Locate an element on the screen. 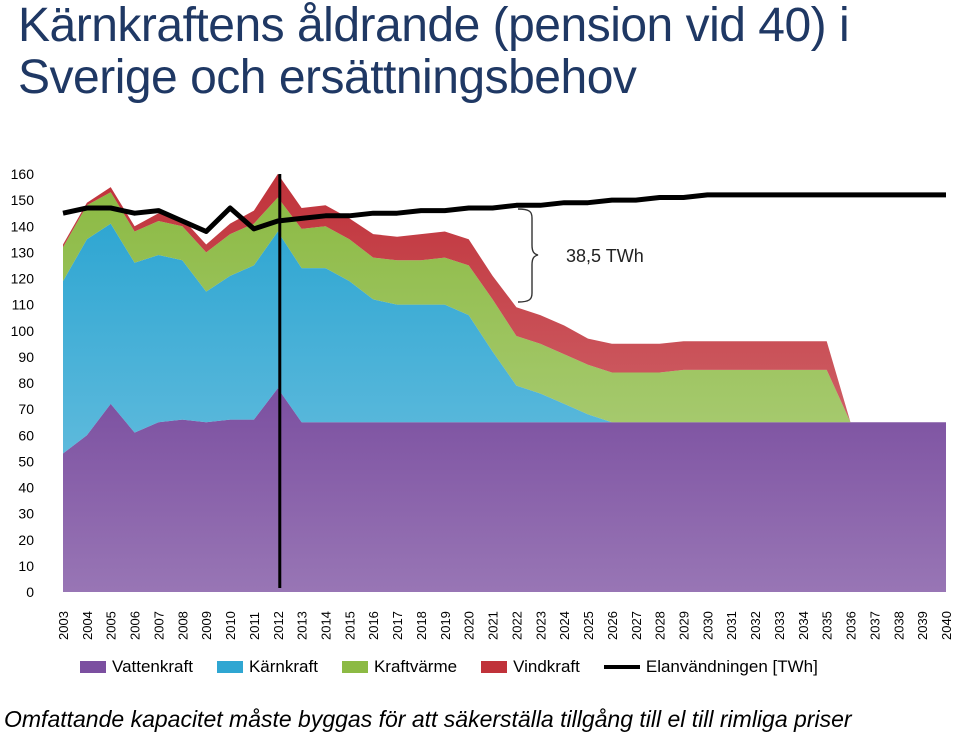  x-tick-label: 2025 is located at coordinates (588, 625).